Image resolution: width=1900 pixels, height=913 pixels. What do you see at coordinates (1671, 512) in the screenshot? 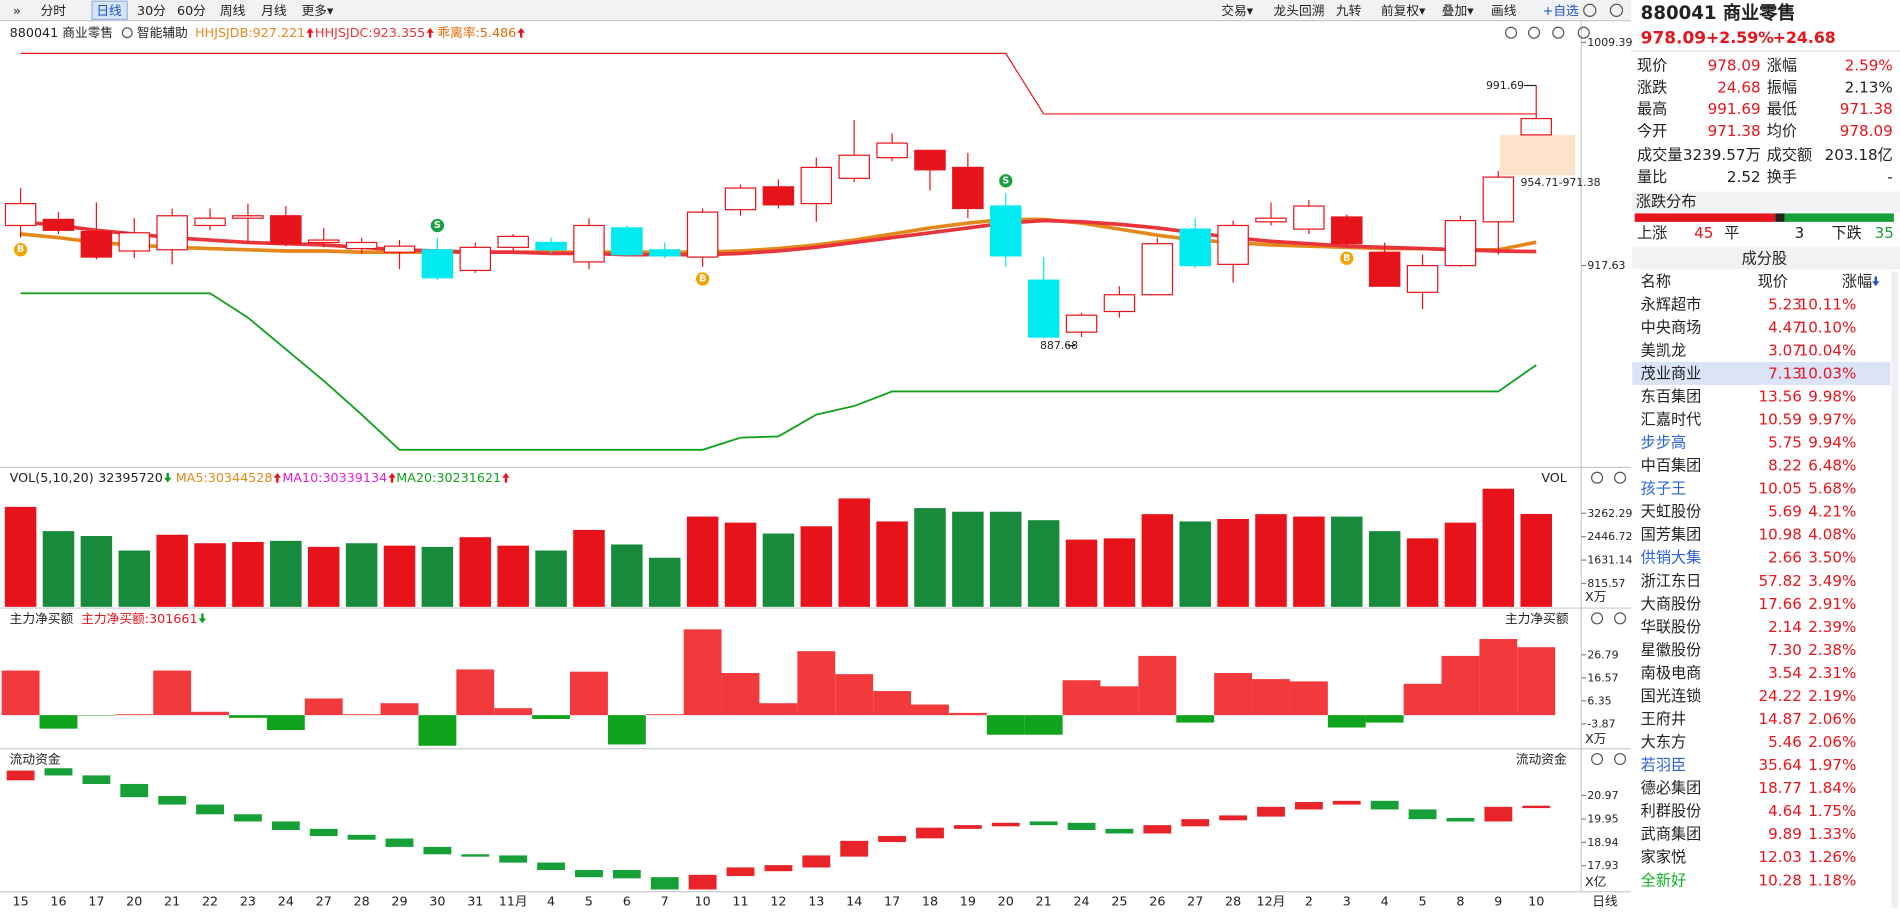
I see `stock-name: 天虹股份` at bounding box center [1671, 512].